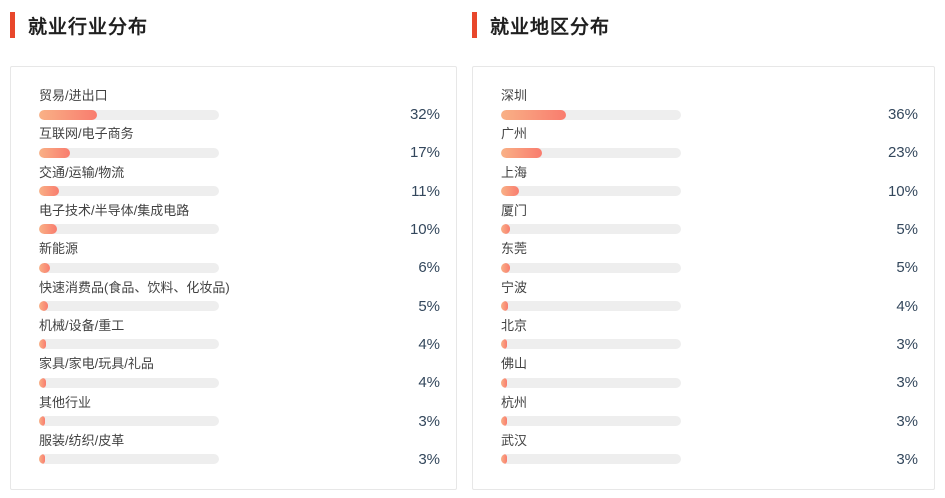 The height and width of the screenshot is (498, 945). I want to click on chart-row: 广州 23%, so click(709, 143).